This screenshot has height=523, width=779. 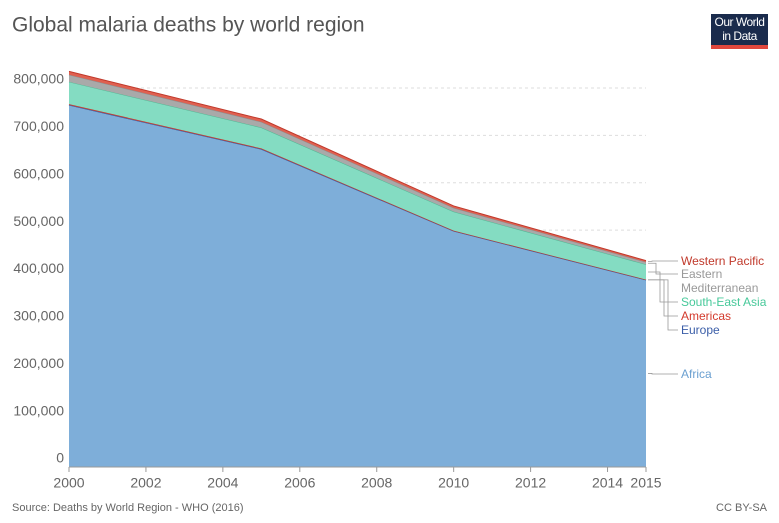 What do you see at coordinates (607, 483) in the screenshot?
I see `x-tick-label: 2014` at bounding box center [607, 483].